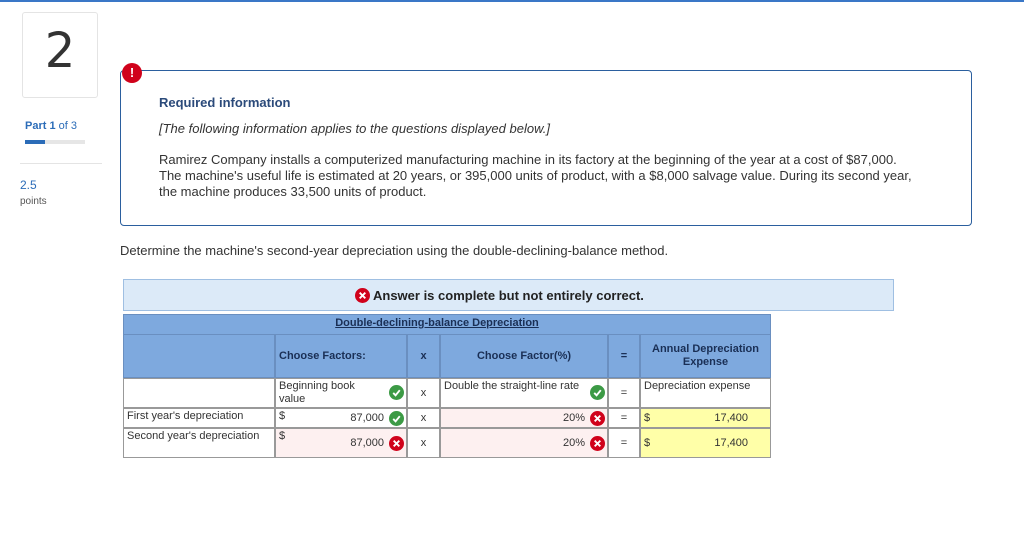 The width and height of the screenshot is (1024, 540). I want to click on header-cell: Choose Factors:, so click(341, 356).